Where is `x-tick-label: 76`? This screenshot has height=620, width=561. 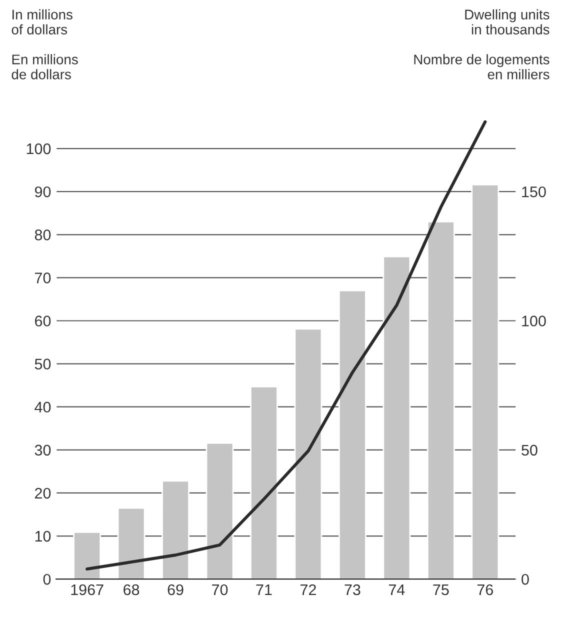 x-tick-label: 76 is located at coordinates (485, 590).